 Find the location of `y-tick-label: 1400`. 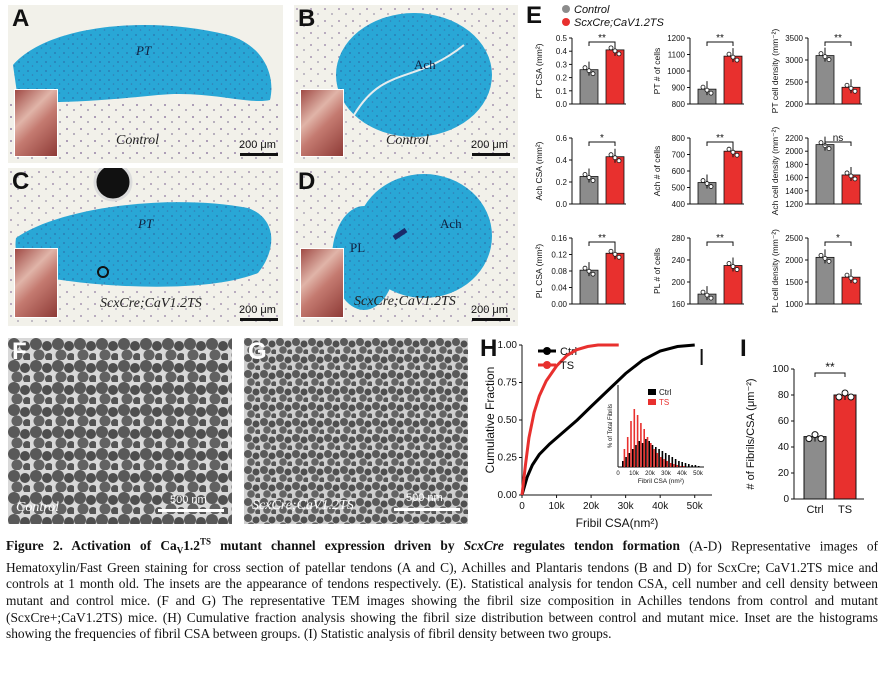

y-tick-label: 1400 is located at coordinates (794, 191).